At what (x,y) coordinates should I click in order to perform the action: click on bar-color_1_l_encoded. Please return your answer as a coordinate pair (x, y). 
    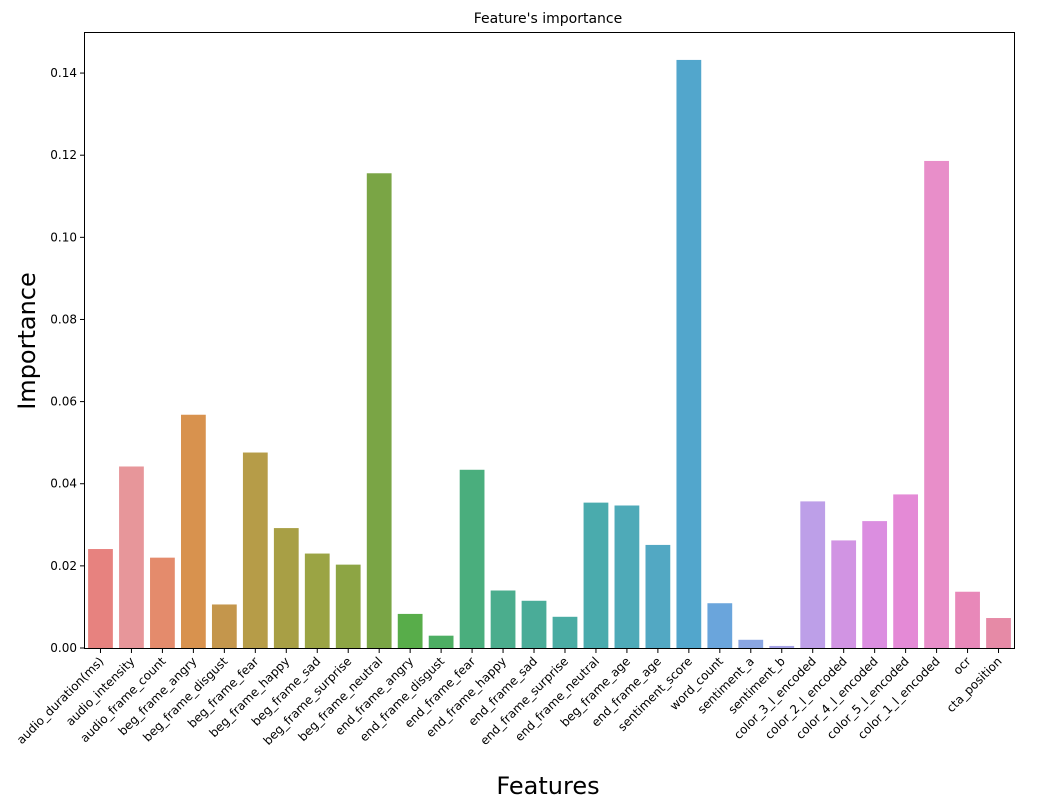
    Looking at the image, I should click on (936, 404).